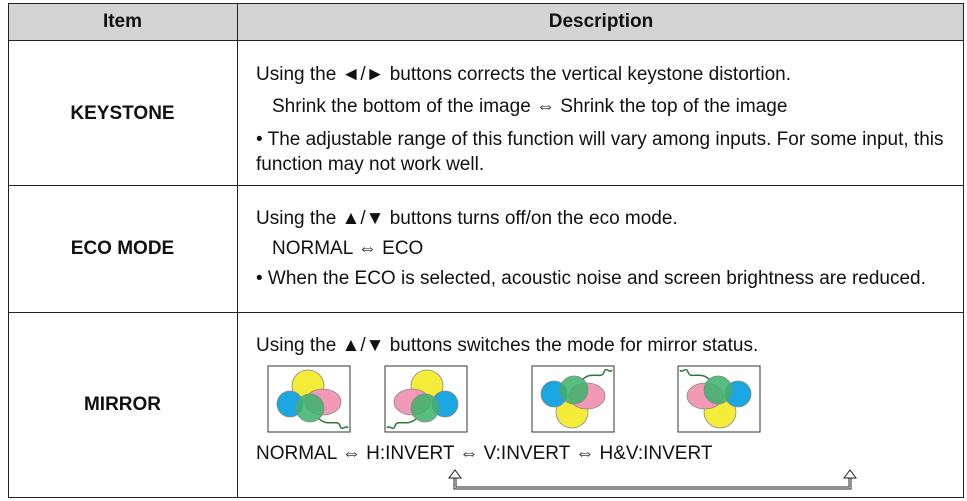 The image size is (967, 501). I want to click on item-cell: KEYSTONE, so click(122, 113).